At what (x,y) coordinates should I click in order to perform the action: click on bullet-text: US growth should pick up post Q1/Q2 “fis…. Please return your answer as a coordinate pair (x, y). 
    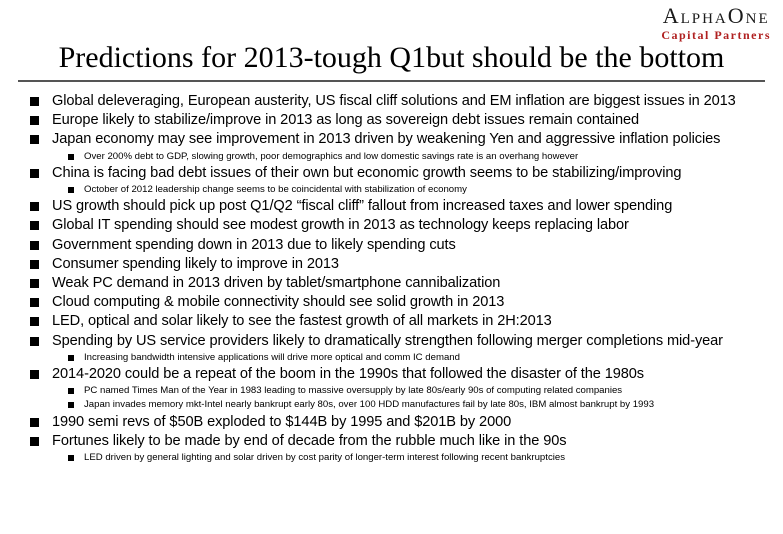
    Looking at the image, I should click on (362, 206).